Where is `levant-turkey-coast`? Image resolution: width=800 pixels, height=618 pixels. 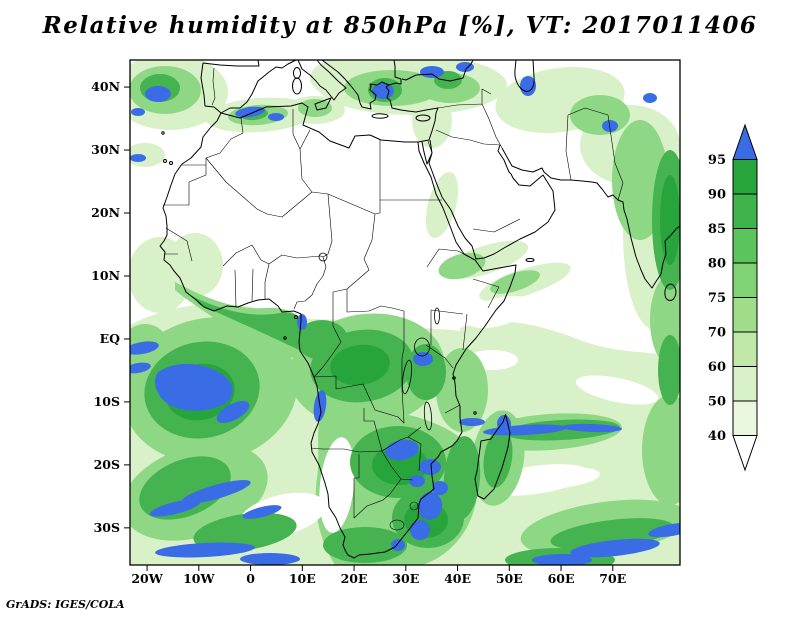 levant-turkey-coast is located at coordinates (412, 101).